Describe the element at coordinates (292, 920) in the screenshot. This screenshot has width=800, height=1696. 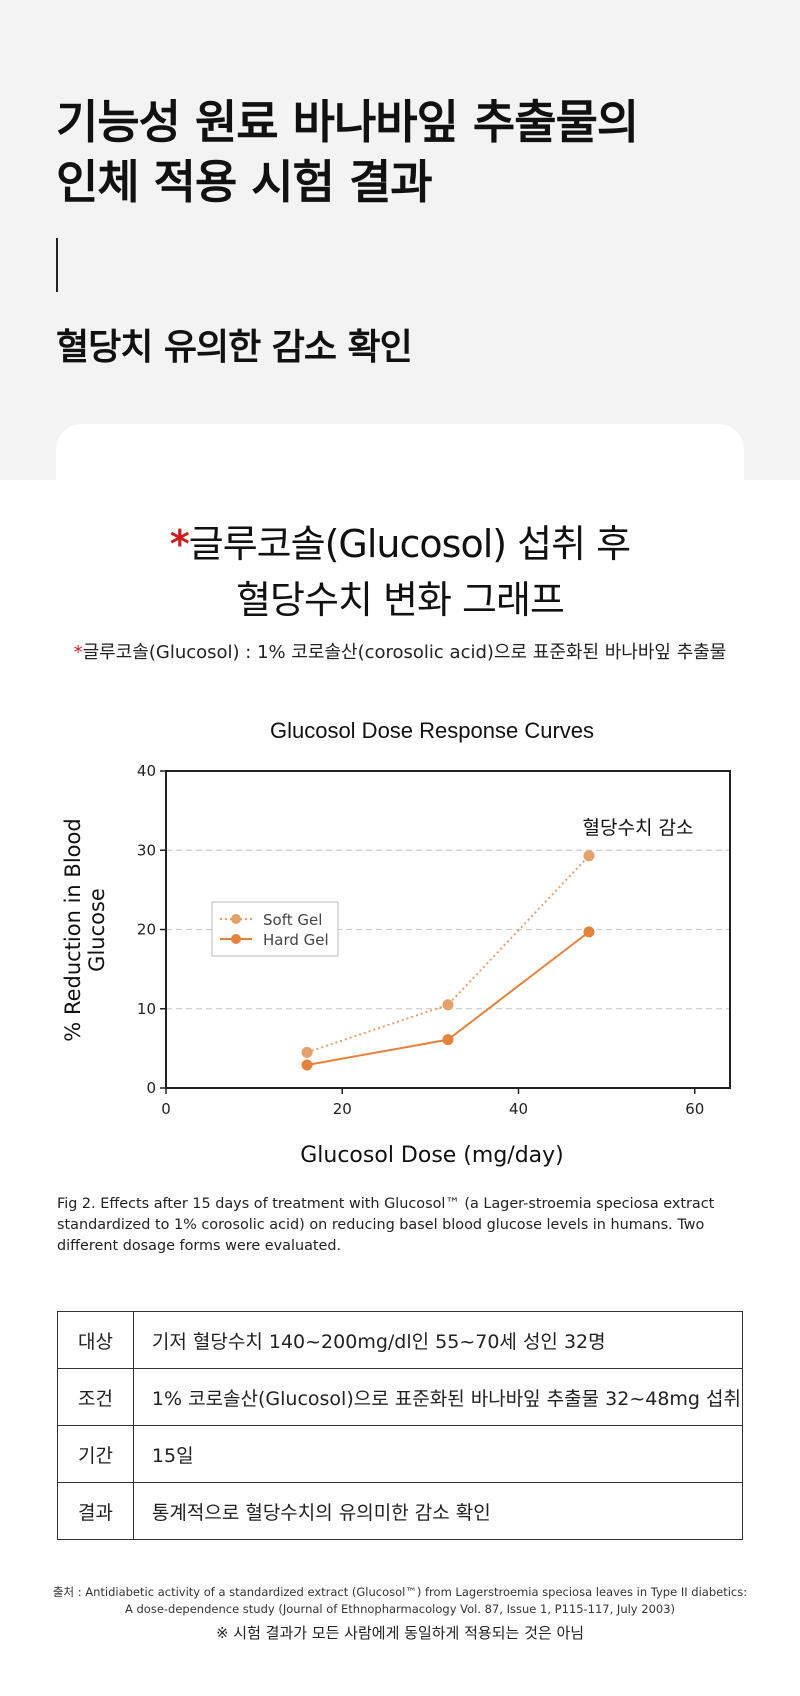
I see `legend-soft-gel-label: Soft Gel` at that location.